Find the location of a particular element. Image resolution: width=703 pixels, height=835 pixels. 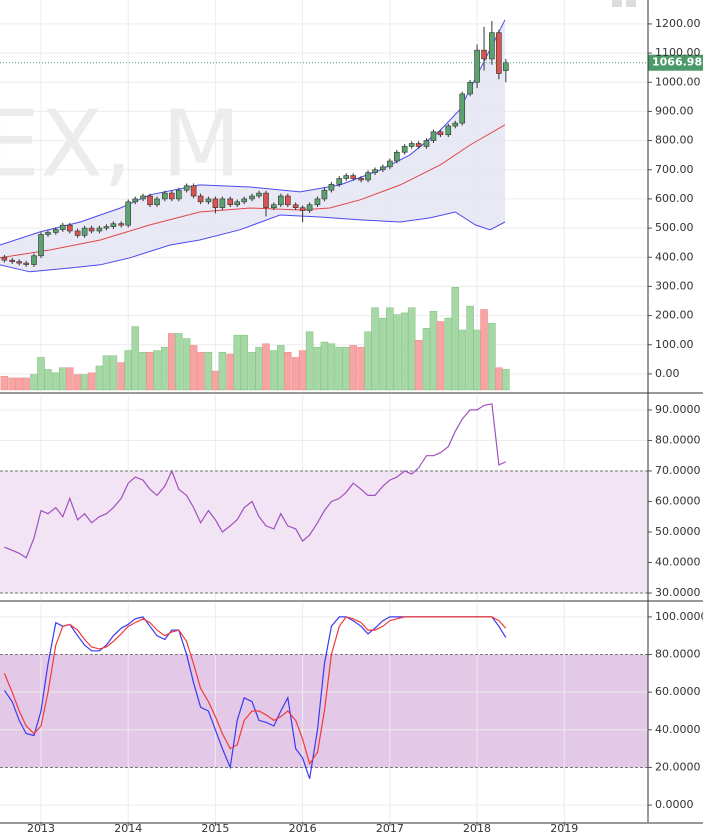

y-tick-label: 300.00 is located at coordinates (674, 285).